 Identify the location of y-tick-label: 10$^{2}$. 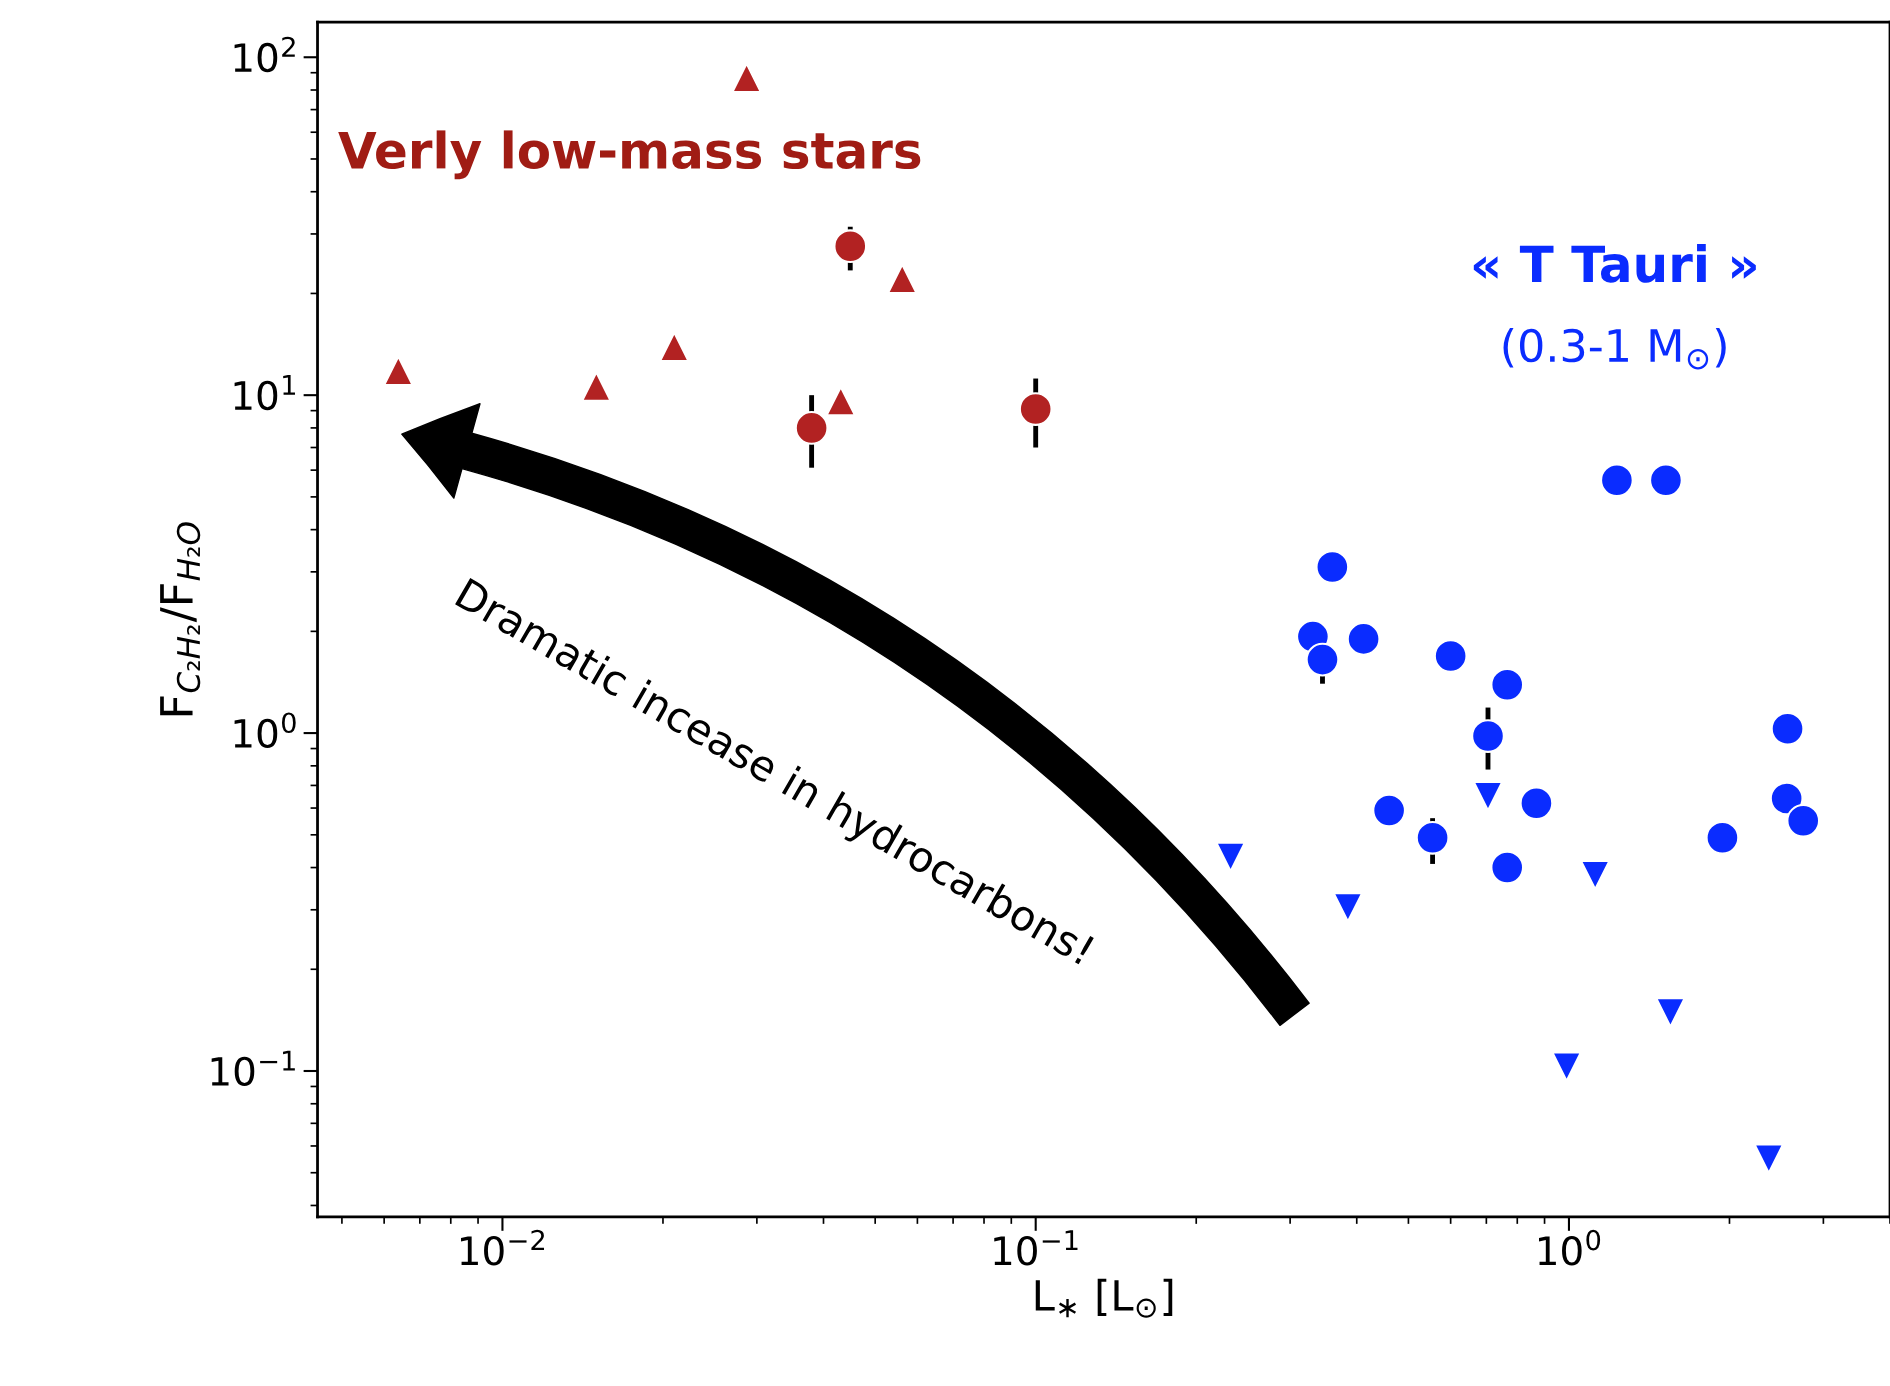
(264, 54).